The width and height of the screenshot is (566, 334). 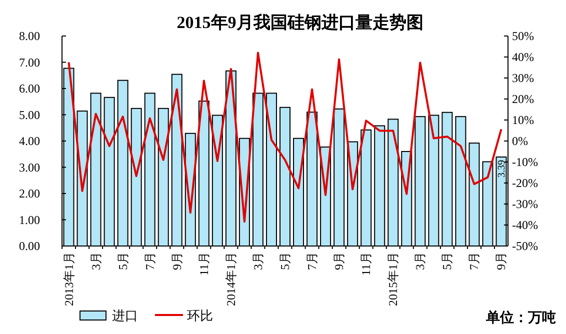 What do you see at coordinates (29, 36) in the screenshot?
I see `y-tick-label: 8.00` at bounding box center [29, 36].